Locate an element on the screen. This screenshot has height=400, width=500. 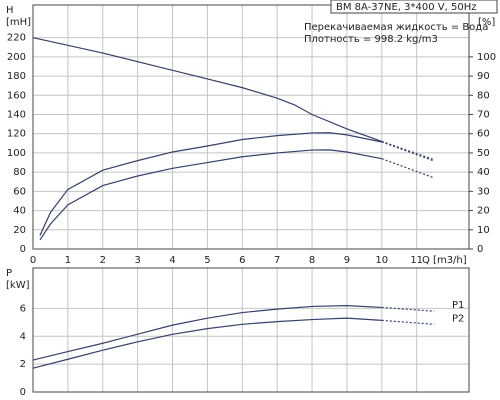
x-tick-label: 9 is located at coordinates (347, 260).